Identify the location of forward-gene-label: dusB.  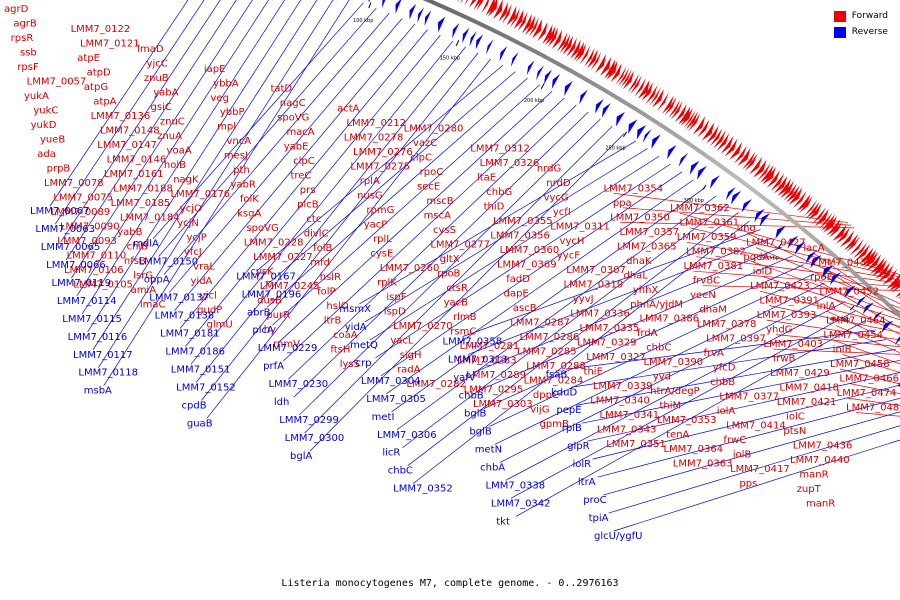
(269, 301).